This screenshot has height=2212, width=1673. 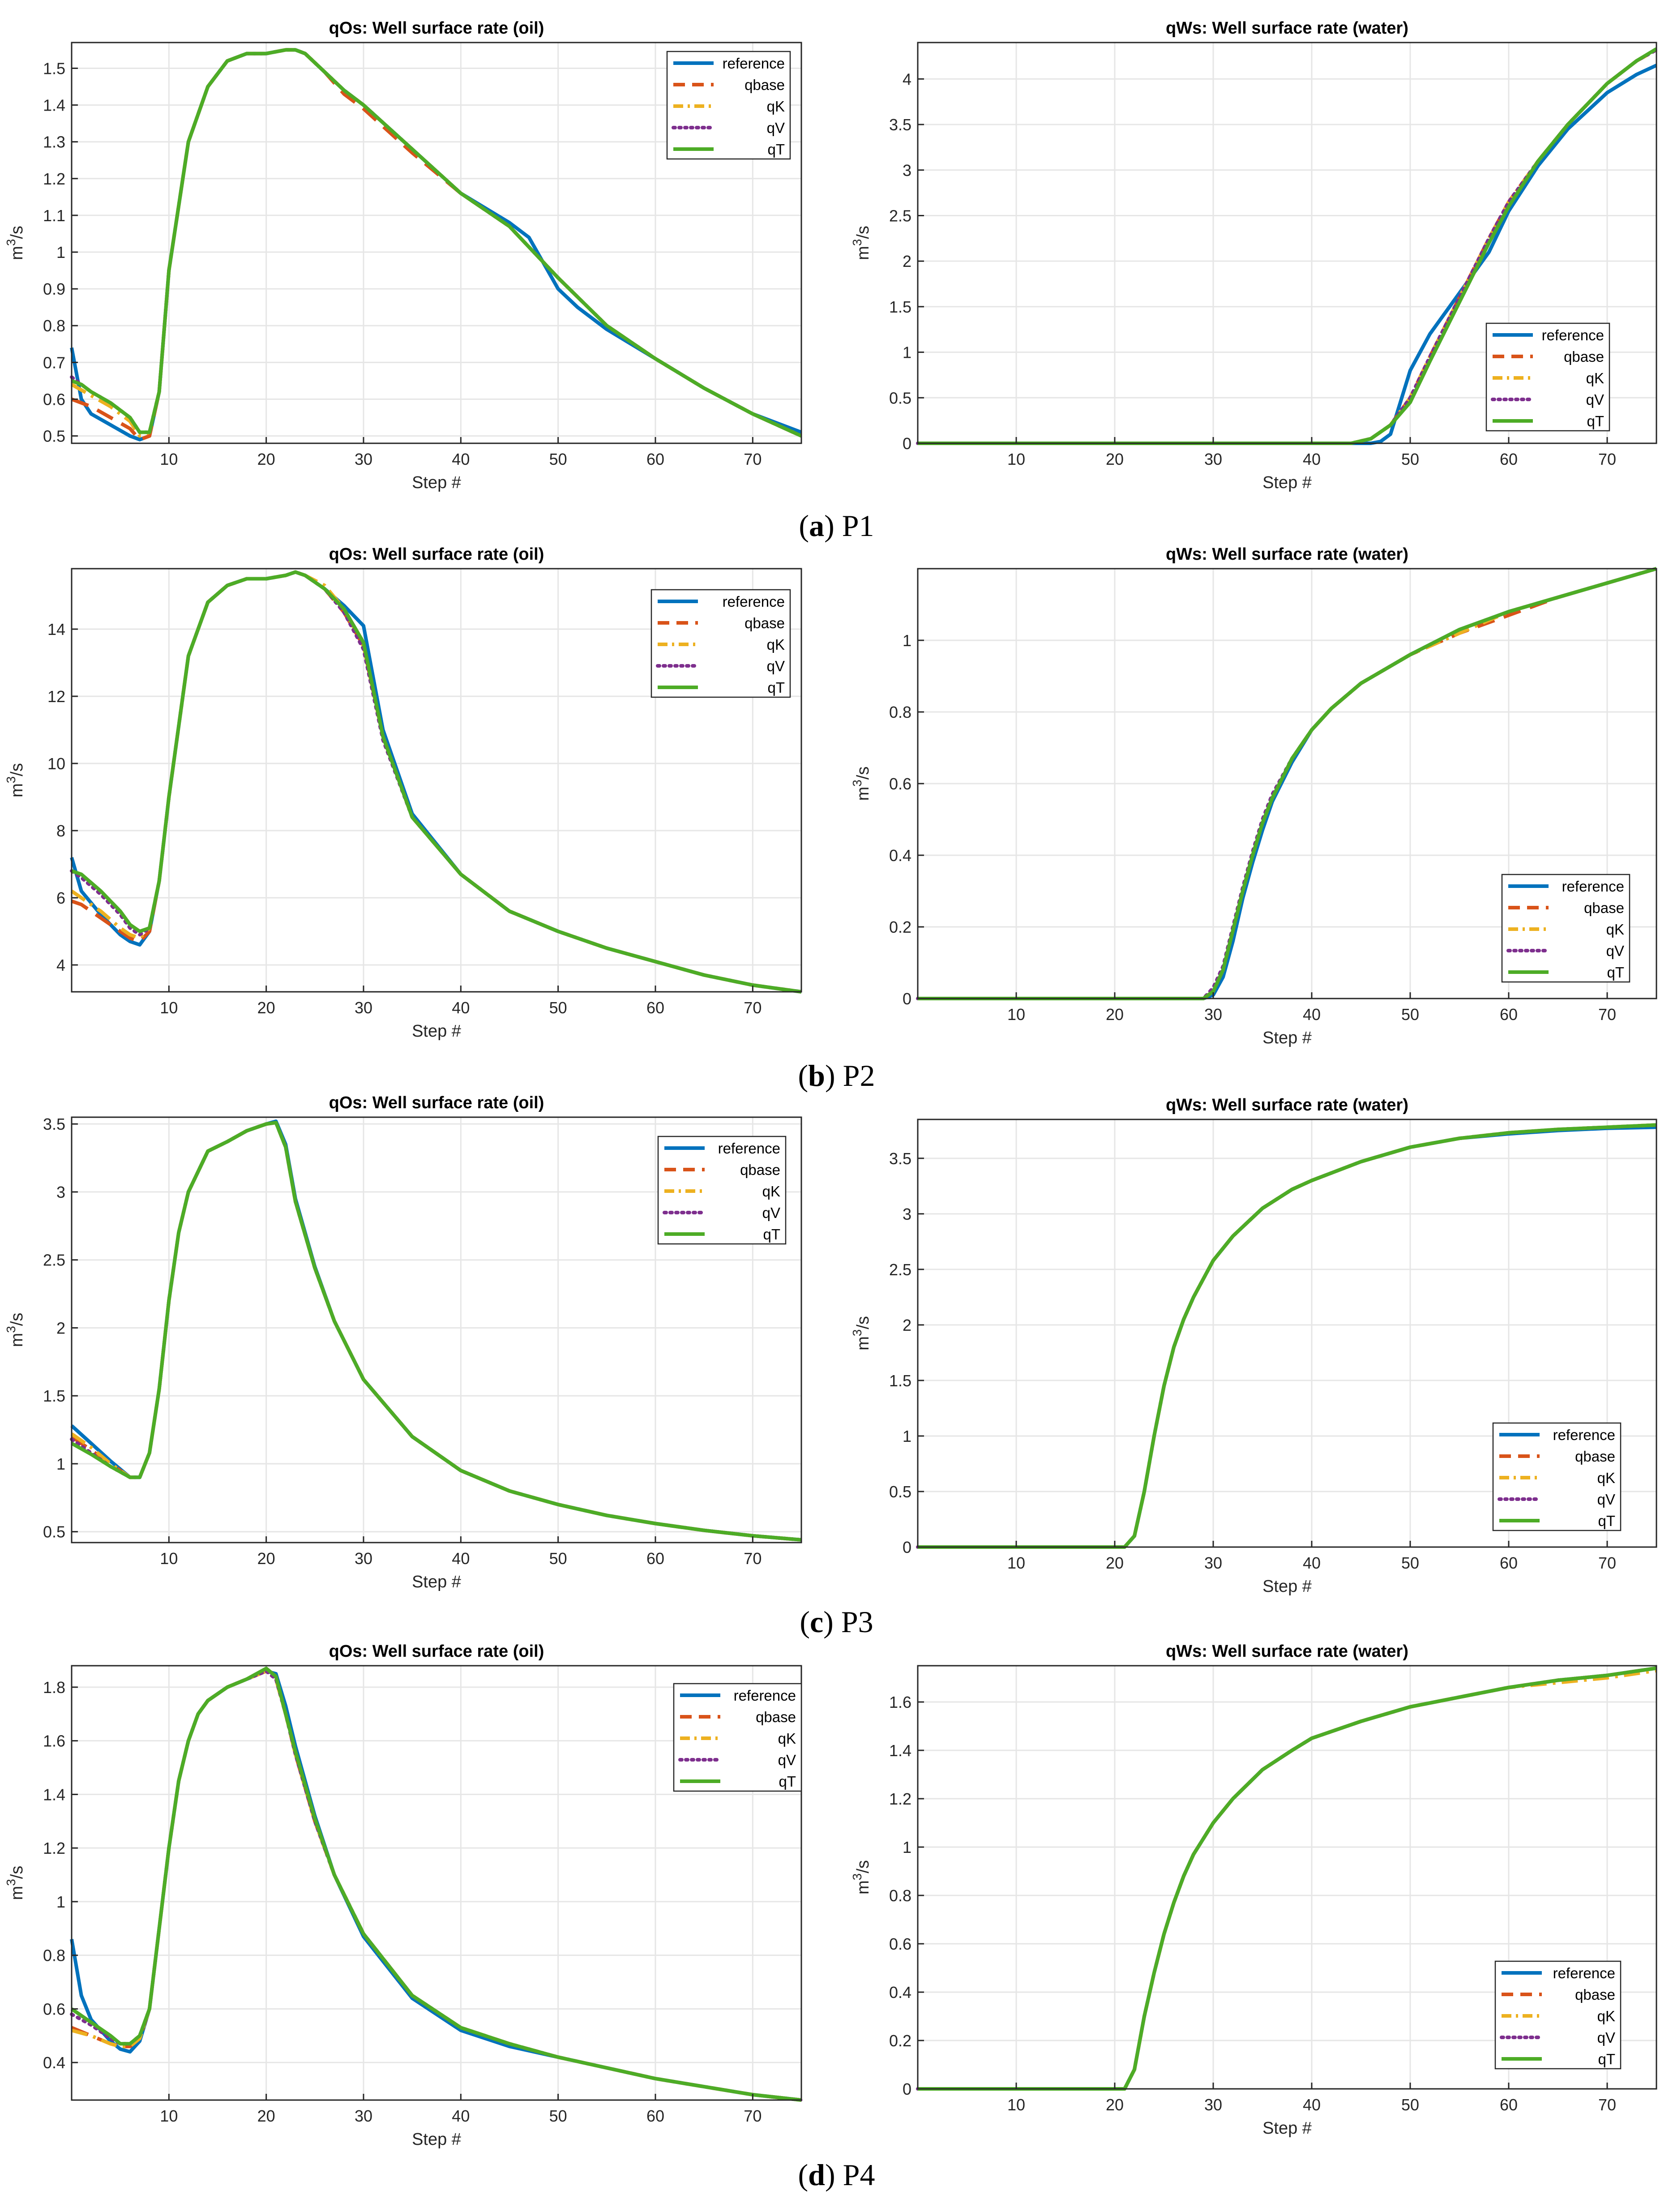 I want to click on y-tick-label: 0, so click(x=907, y=2089).